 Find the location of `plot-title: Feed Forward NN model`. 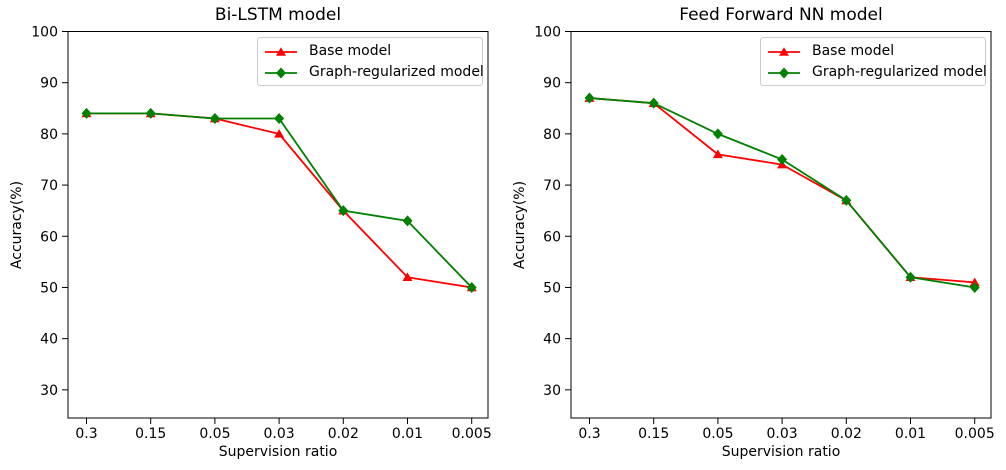

plot-title: Feed Forward NN model is located at coordinates (781, 15).